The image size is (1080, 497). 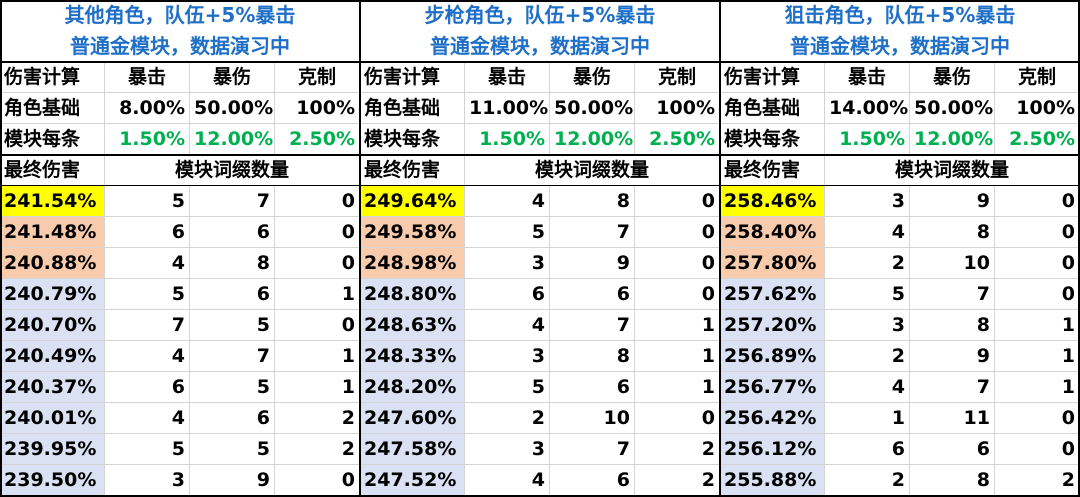 What do you see at coordinates (772, 294) in the screenshot?
I see `final-damage: 257.62%` at bounding box center [772, 294].